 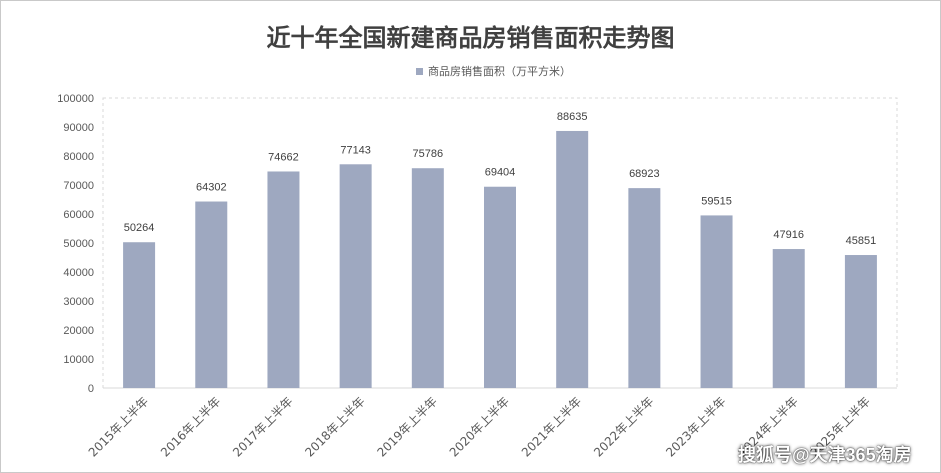 I want to click on x-tick-label: 2023年上半年, so click(x=695, y=426).